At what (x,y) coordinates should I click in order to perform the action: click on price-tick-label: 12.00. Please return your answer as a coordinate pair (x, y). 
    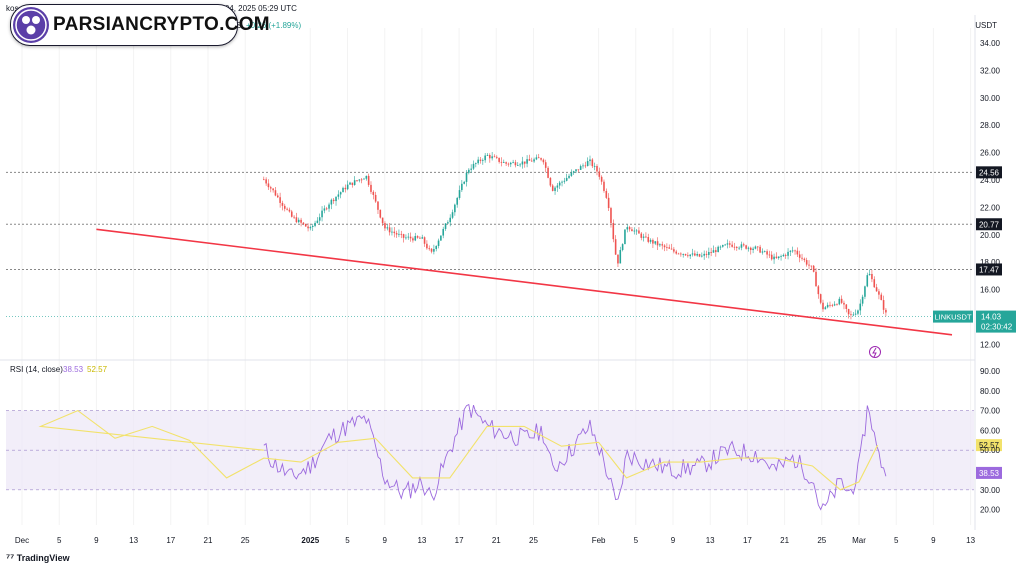
    Looking at the image, I should click on (990, 344).